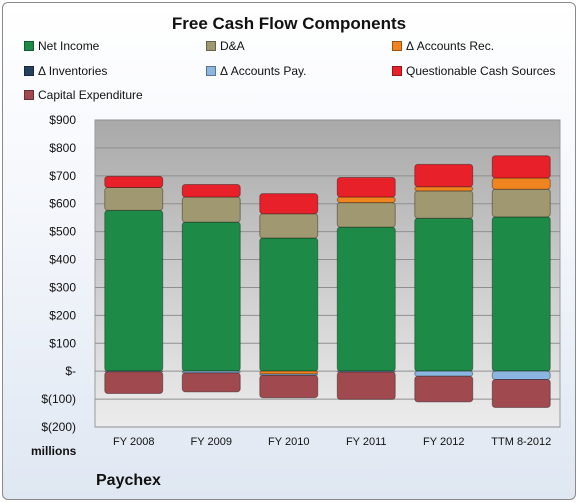  I want to click on legend-questionable: Questionable Cash Sources, so click(473, 71).